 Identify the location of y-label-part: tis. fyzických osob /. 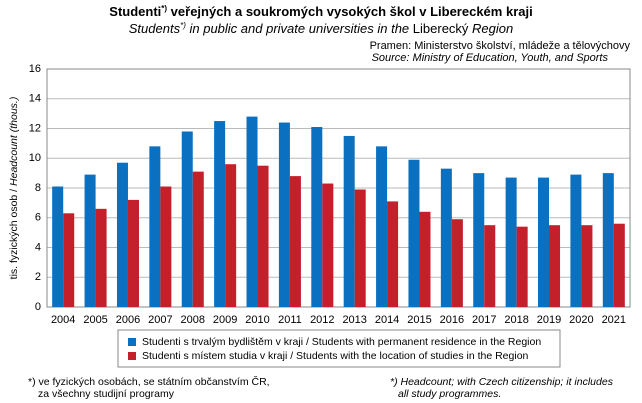
(14, 232).